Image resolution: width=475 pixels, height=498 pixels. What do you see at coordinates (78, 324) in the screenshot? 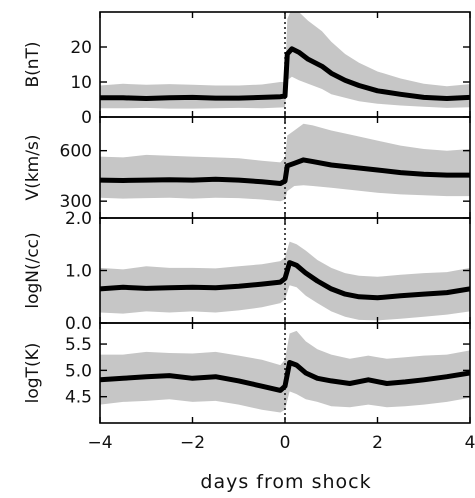
I see `ytick-label-logN: 0.0` at bounding box center [78, 324].